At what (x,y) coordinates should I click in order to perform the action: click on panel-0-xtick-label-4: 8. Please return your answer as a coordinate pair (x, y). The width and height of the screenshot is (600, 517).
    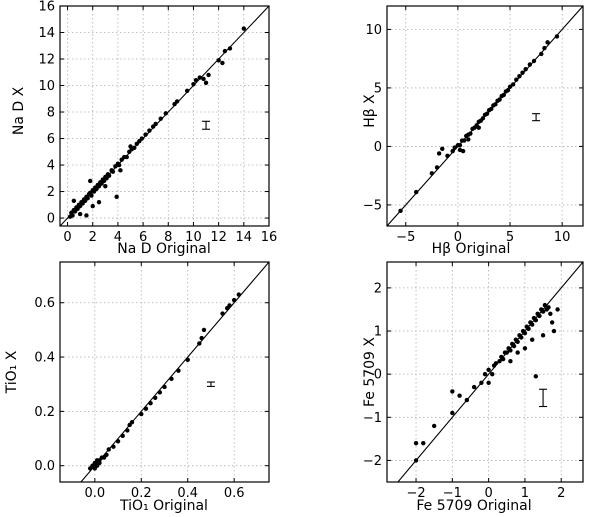
    Looking at the image, I should click on (168, 237).